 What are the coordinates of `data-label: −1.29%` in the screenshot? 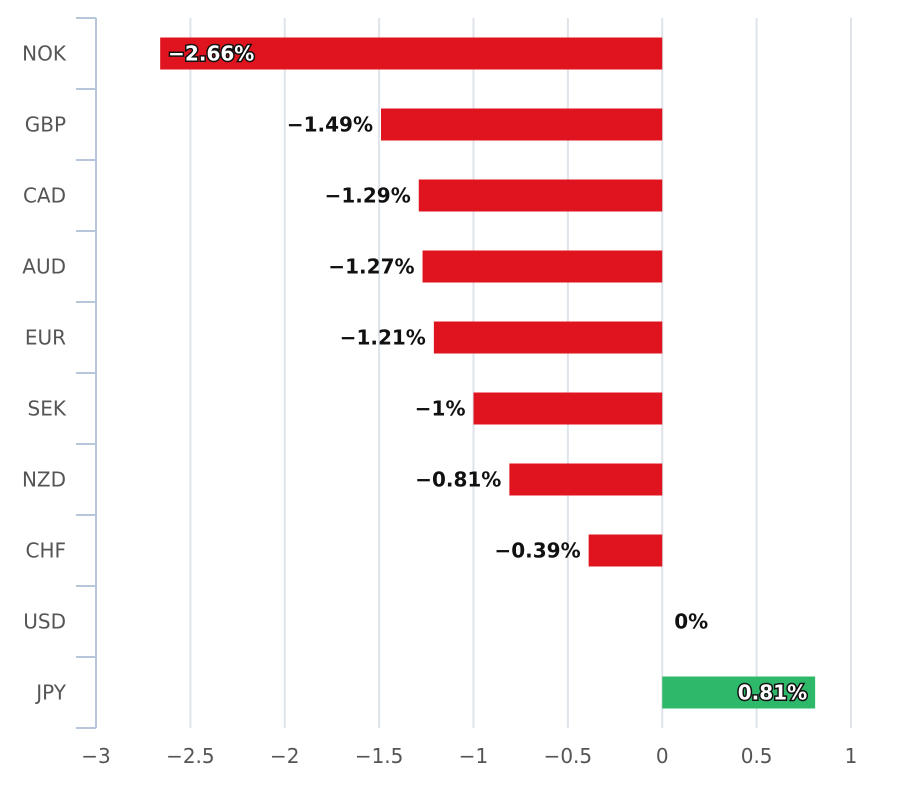 It's located at (368, 196).